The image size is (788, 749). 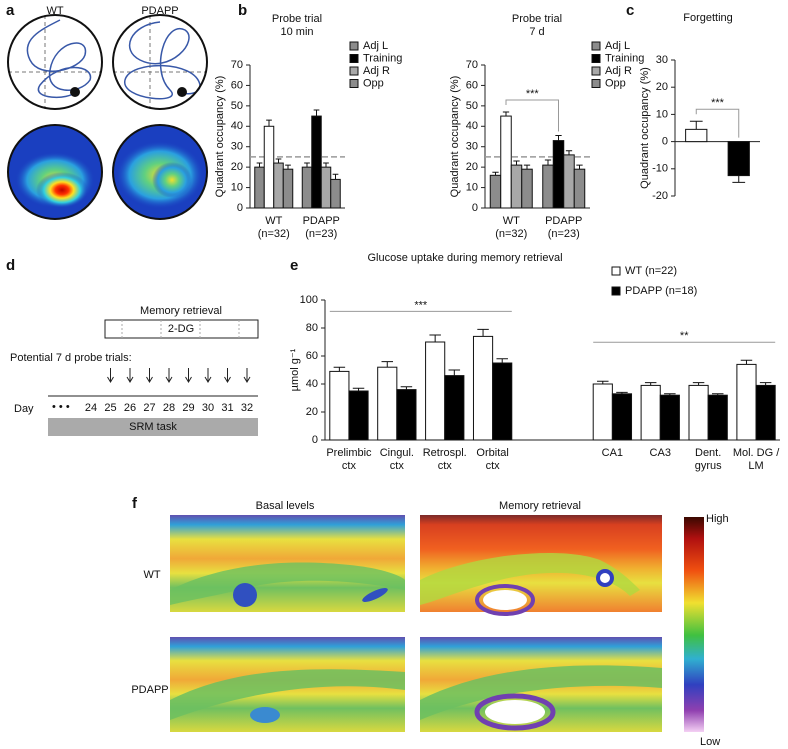 What do you see at coordinates (376, 71) in the screenshot?
I see `legend-label: Adj R` at bounding box center [376, 71].